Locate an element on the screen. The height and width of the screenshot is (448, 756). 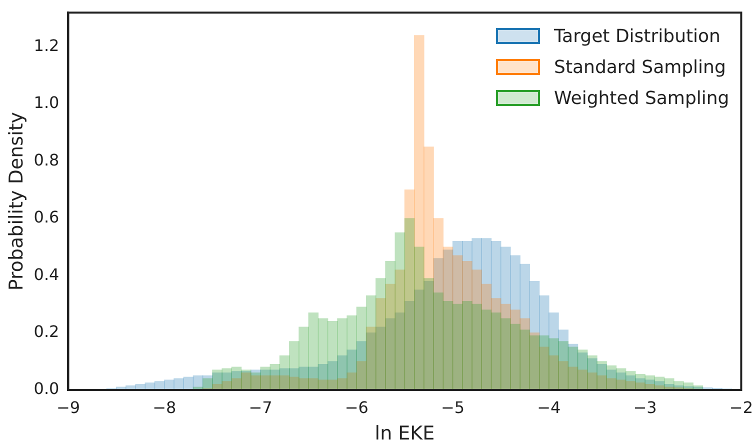
y-tick-label: 0.8 is located at coordinates (47, 160).